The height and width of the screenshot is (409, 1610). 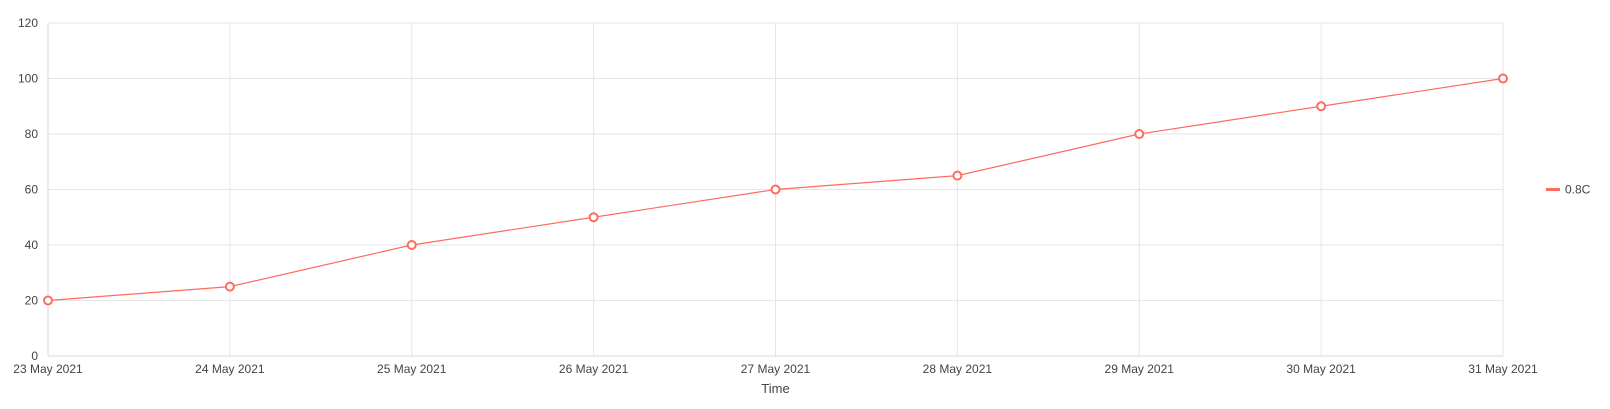 I want to click on y-tick-label: 0, so click(x=34, y=356).